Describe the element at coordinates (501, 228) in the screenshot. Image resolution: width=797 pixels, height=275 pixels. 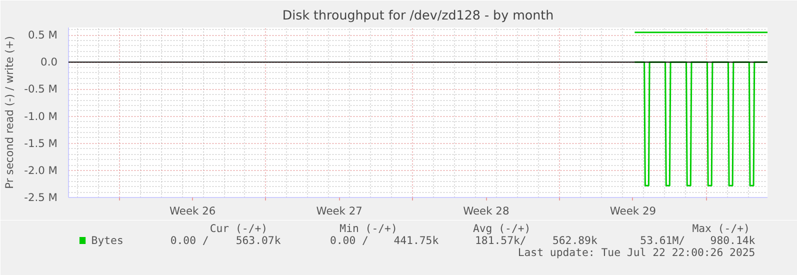
I see `text: Avg (-/+)` at that location.